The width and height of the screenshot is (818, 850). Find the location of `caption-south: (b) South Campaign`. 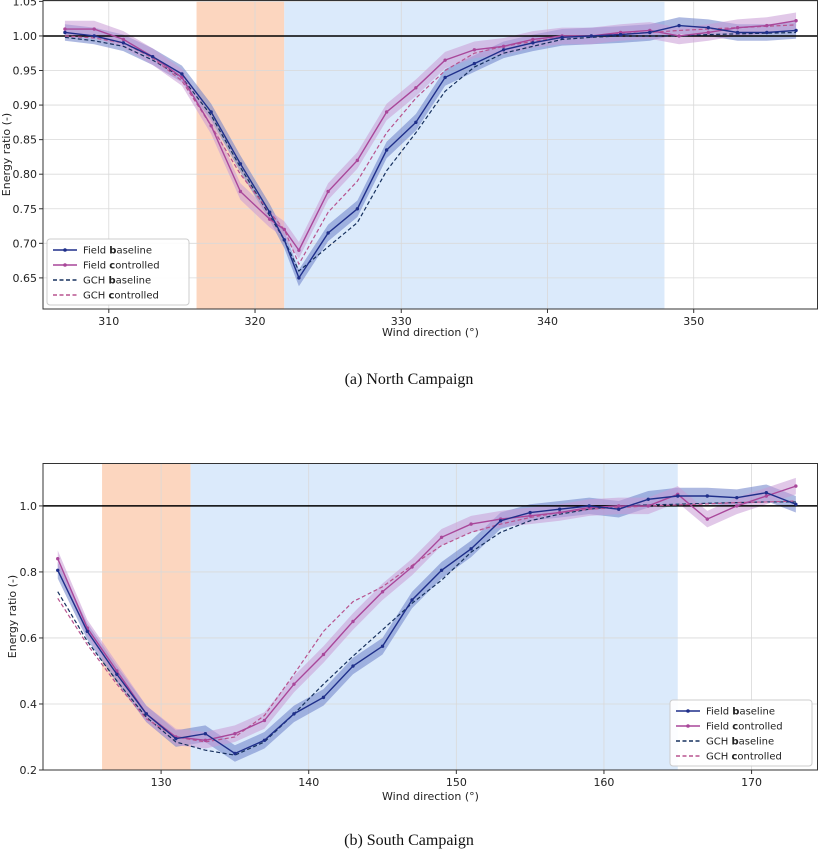

caption-south: (b) South Campaign is located at coordinates (409, 840).